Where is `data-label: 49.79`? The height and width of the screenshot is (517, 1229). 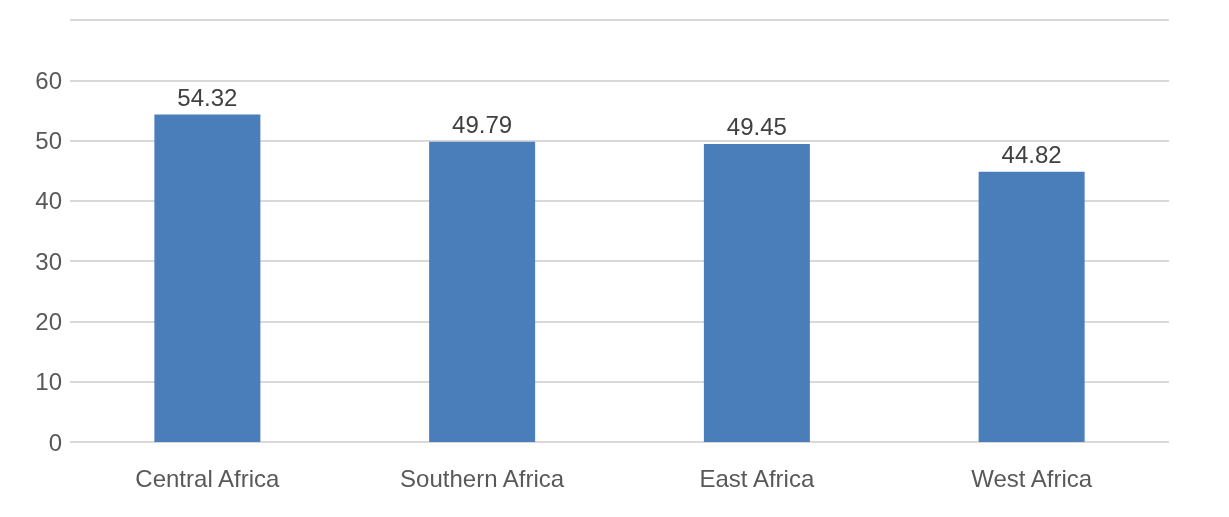
data-label: 49.79 is located at coordinates (482, 125).